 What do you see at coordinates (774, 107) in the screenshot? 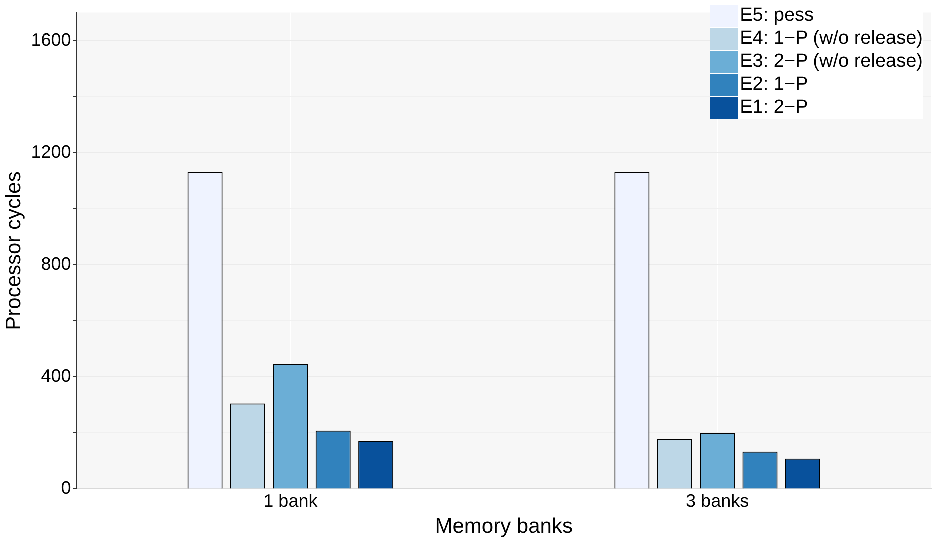
I see `legend-label: E1: 2−P` at bounding box center [774, 107].